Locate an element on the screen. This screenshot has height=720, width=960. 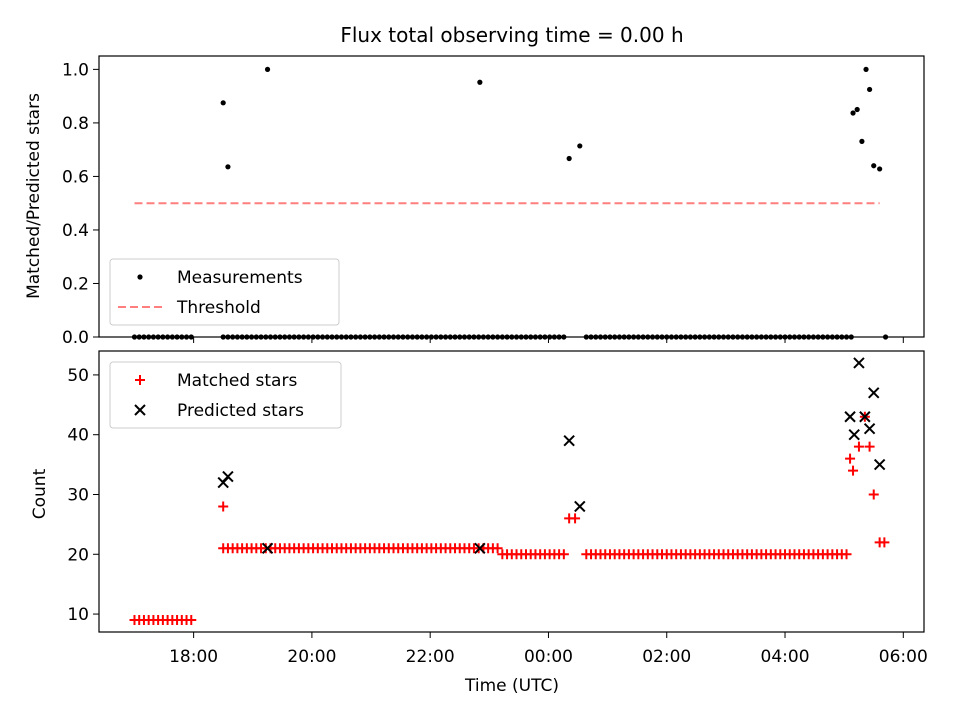
legend-measurements-marker is located at coordinates (140, 277).